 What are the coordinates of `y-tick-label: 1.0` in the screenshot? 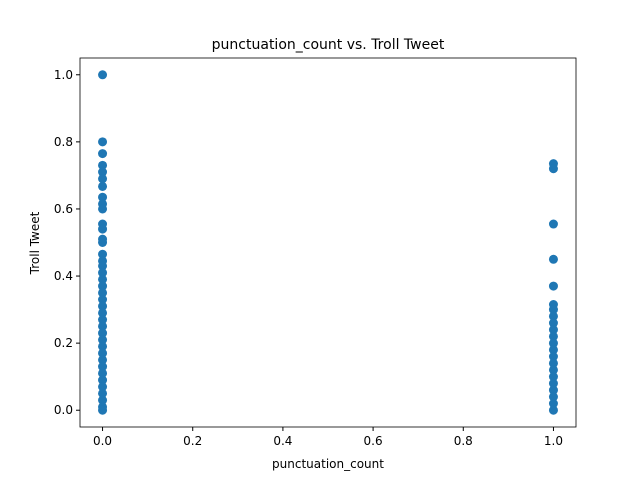 It's located at (63, 75).